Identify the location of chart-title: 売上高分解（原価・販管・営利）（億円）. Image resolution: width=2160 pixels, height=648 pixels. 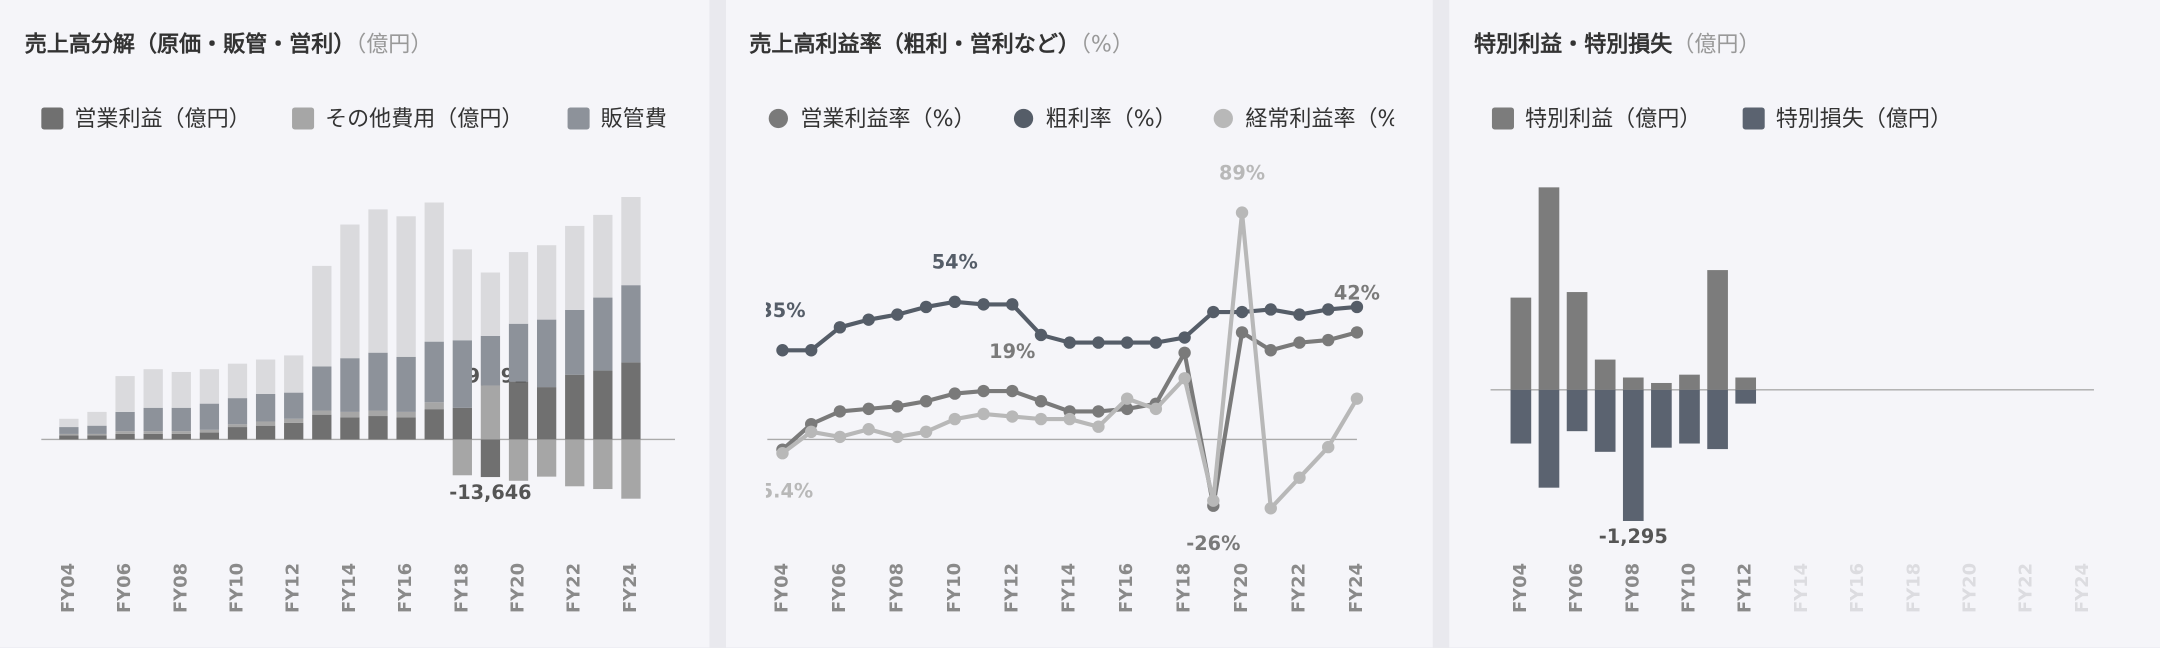
(229, 44).